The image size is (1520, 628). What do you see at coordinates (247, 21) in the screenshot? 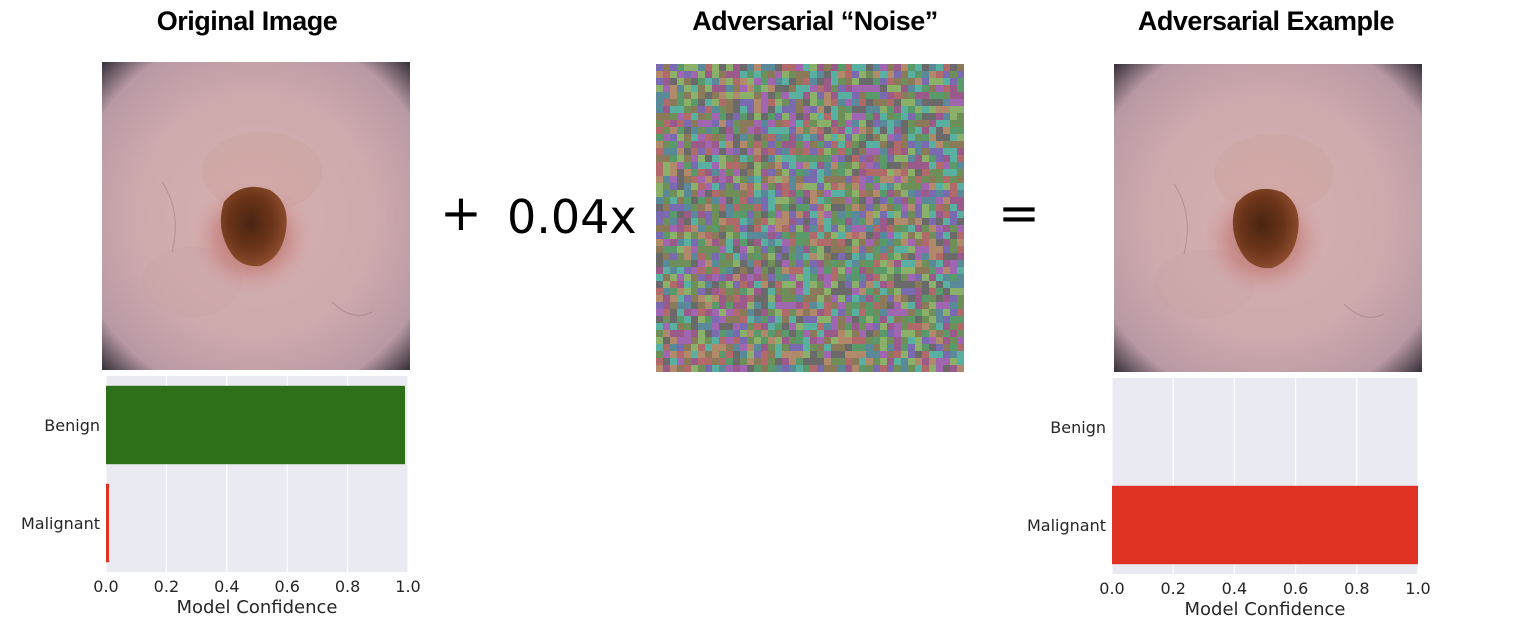
I see `original-image-title: Original Image` at bounding box center [247, 21].